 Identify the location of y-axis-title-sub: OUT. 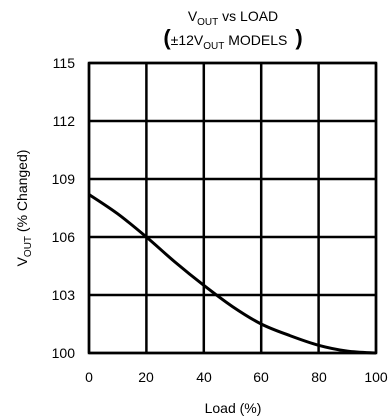
(28, 246).